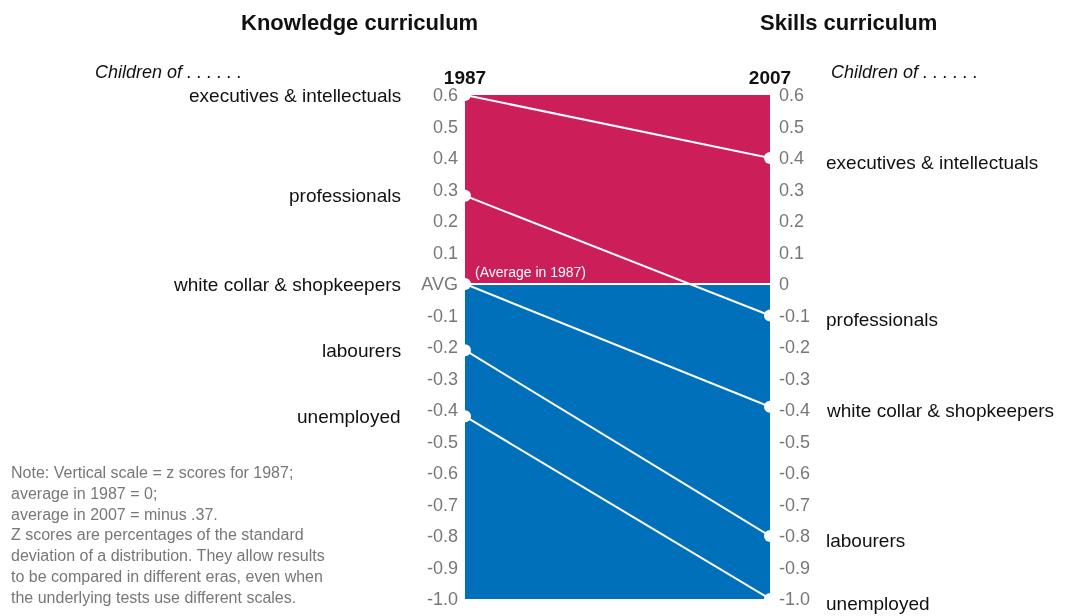  Describe the element at coordinates (795, 599) in the screenshot. I see `y2-tick-label: -1.0` at that location.